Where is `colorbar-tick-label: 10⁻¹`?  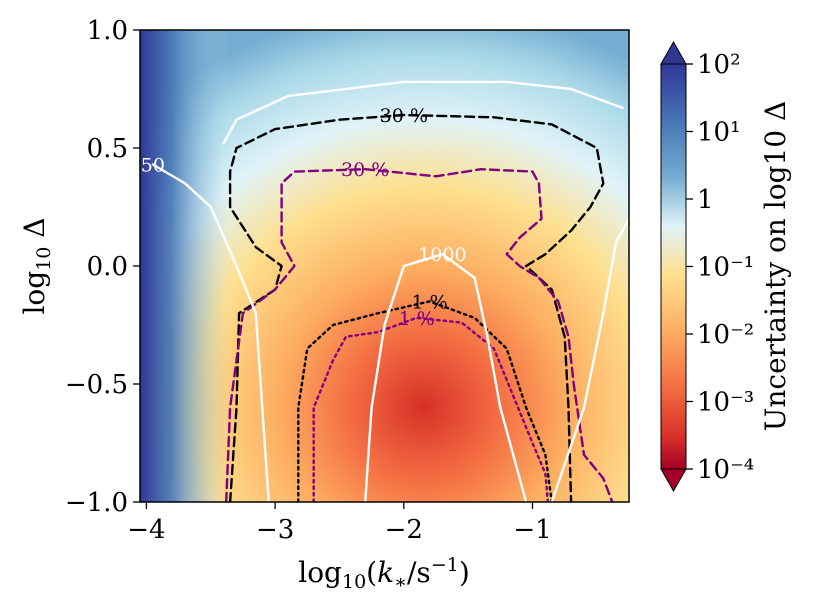
colorbar-tick-label: 10⁻¹ is located at coordinates (725, 268).